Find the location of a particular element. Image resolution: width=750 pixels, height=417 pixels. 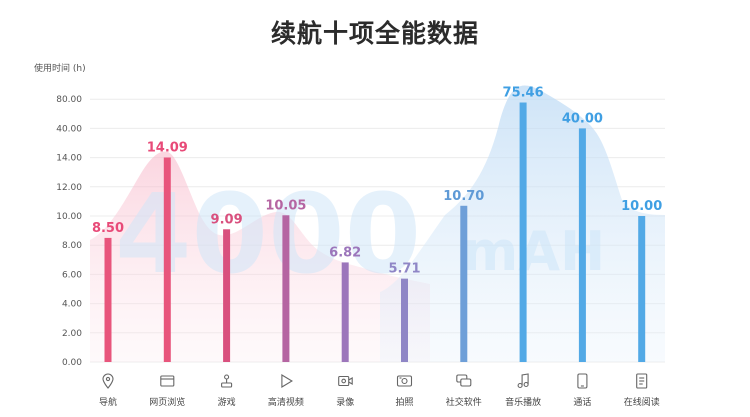

music-note-icon is located at coordinates (523, 381).